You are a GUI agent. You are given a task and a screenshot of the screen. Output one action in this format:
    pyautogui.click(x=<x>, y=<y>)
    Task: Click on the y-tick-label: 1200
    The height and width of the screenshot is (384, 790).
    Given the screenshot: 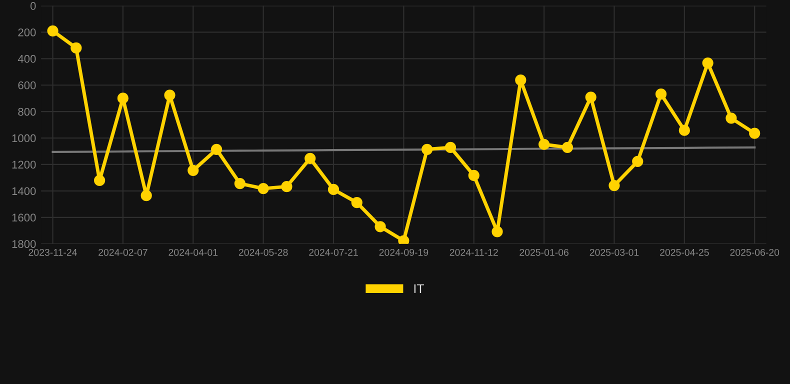 What is the action you would take?
    pyautogui.click(x=24, y=164)
    